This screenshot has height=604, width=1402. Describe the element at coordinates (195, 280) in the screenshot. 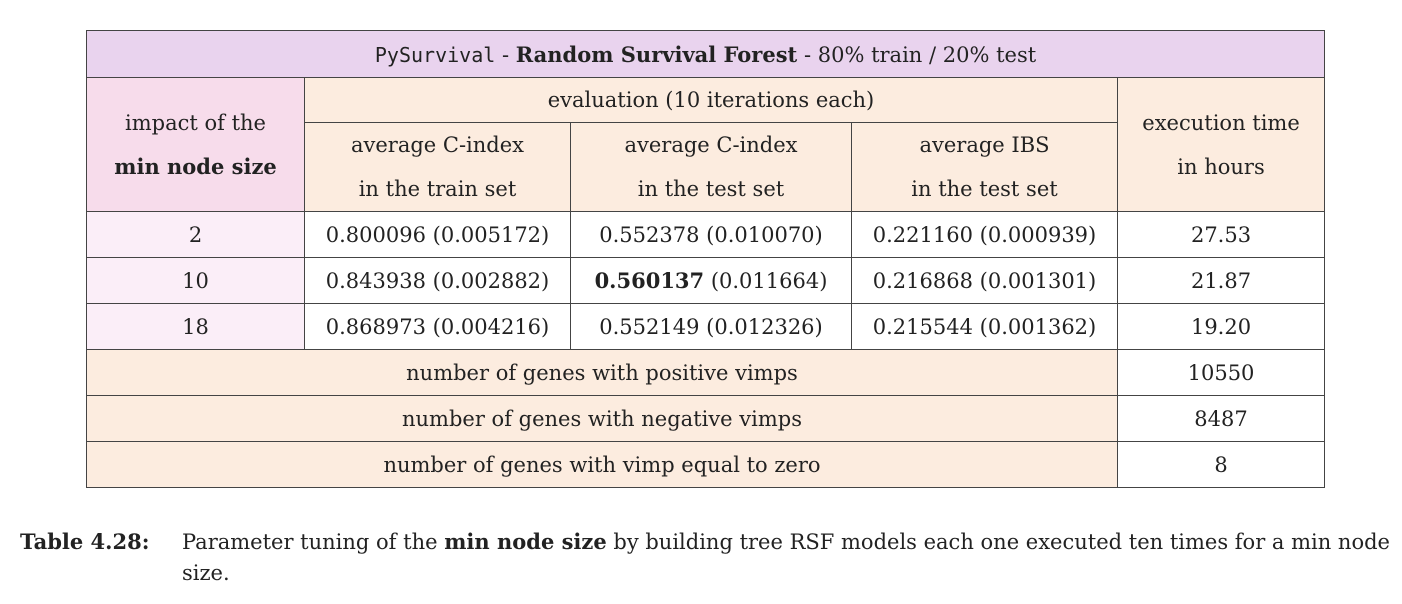

I see `param-cell: 10` at that location.